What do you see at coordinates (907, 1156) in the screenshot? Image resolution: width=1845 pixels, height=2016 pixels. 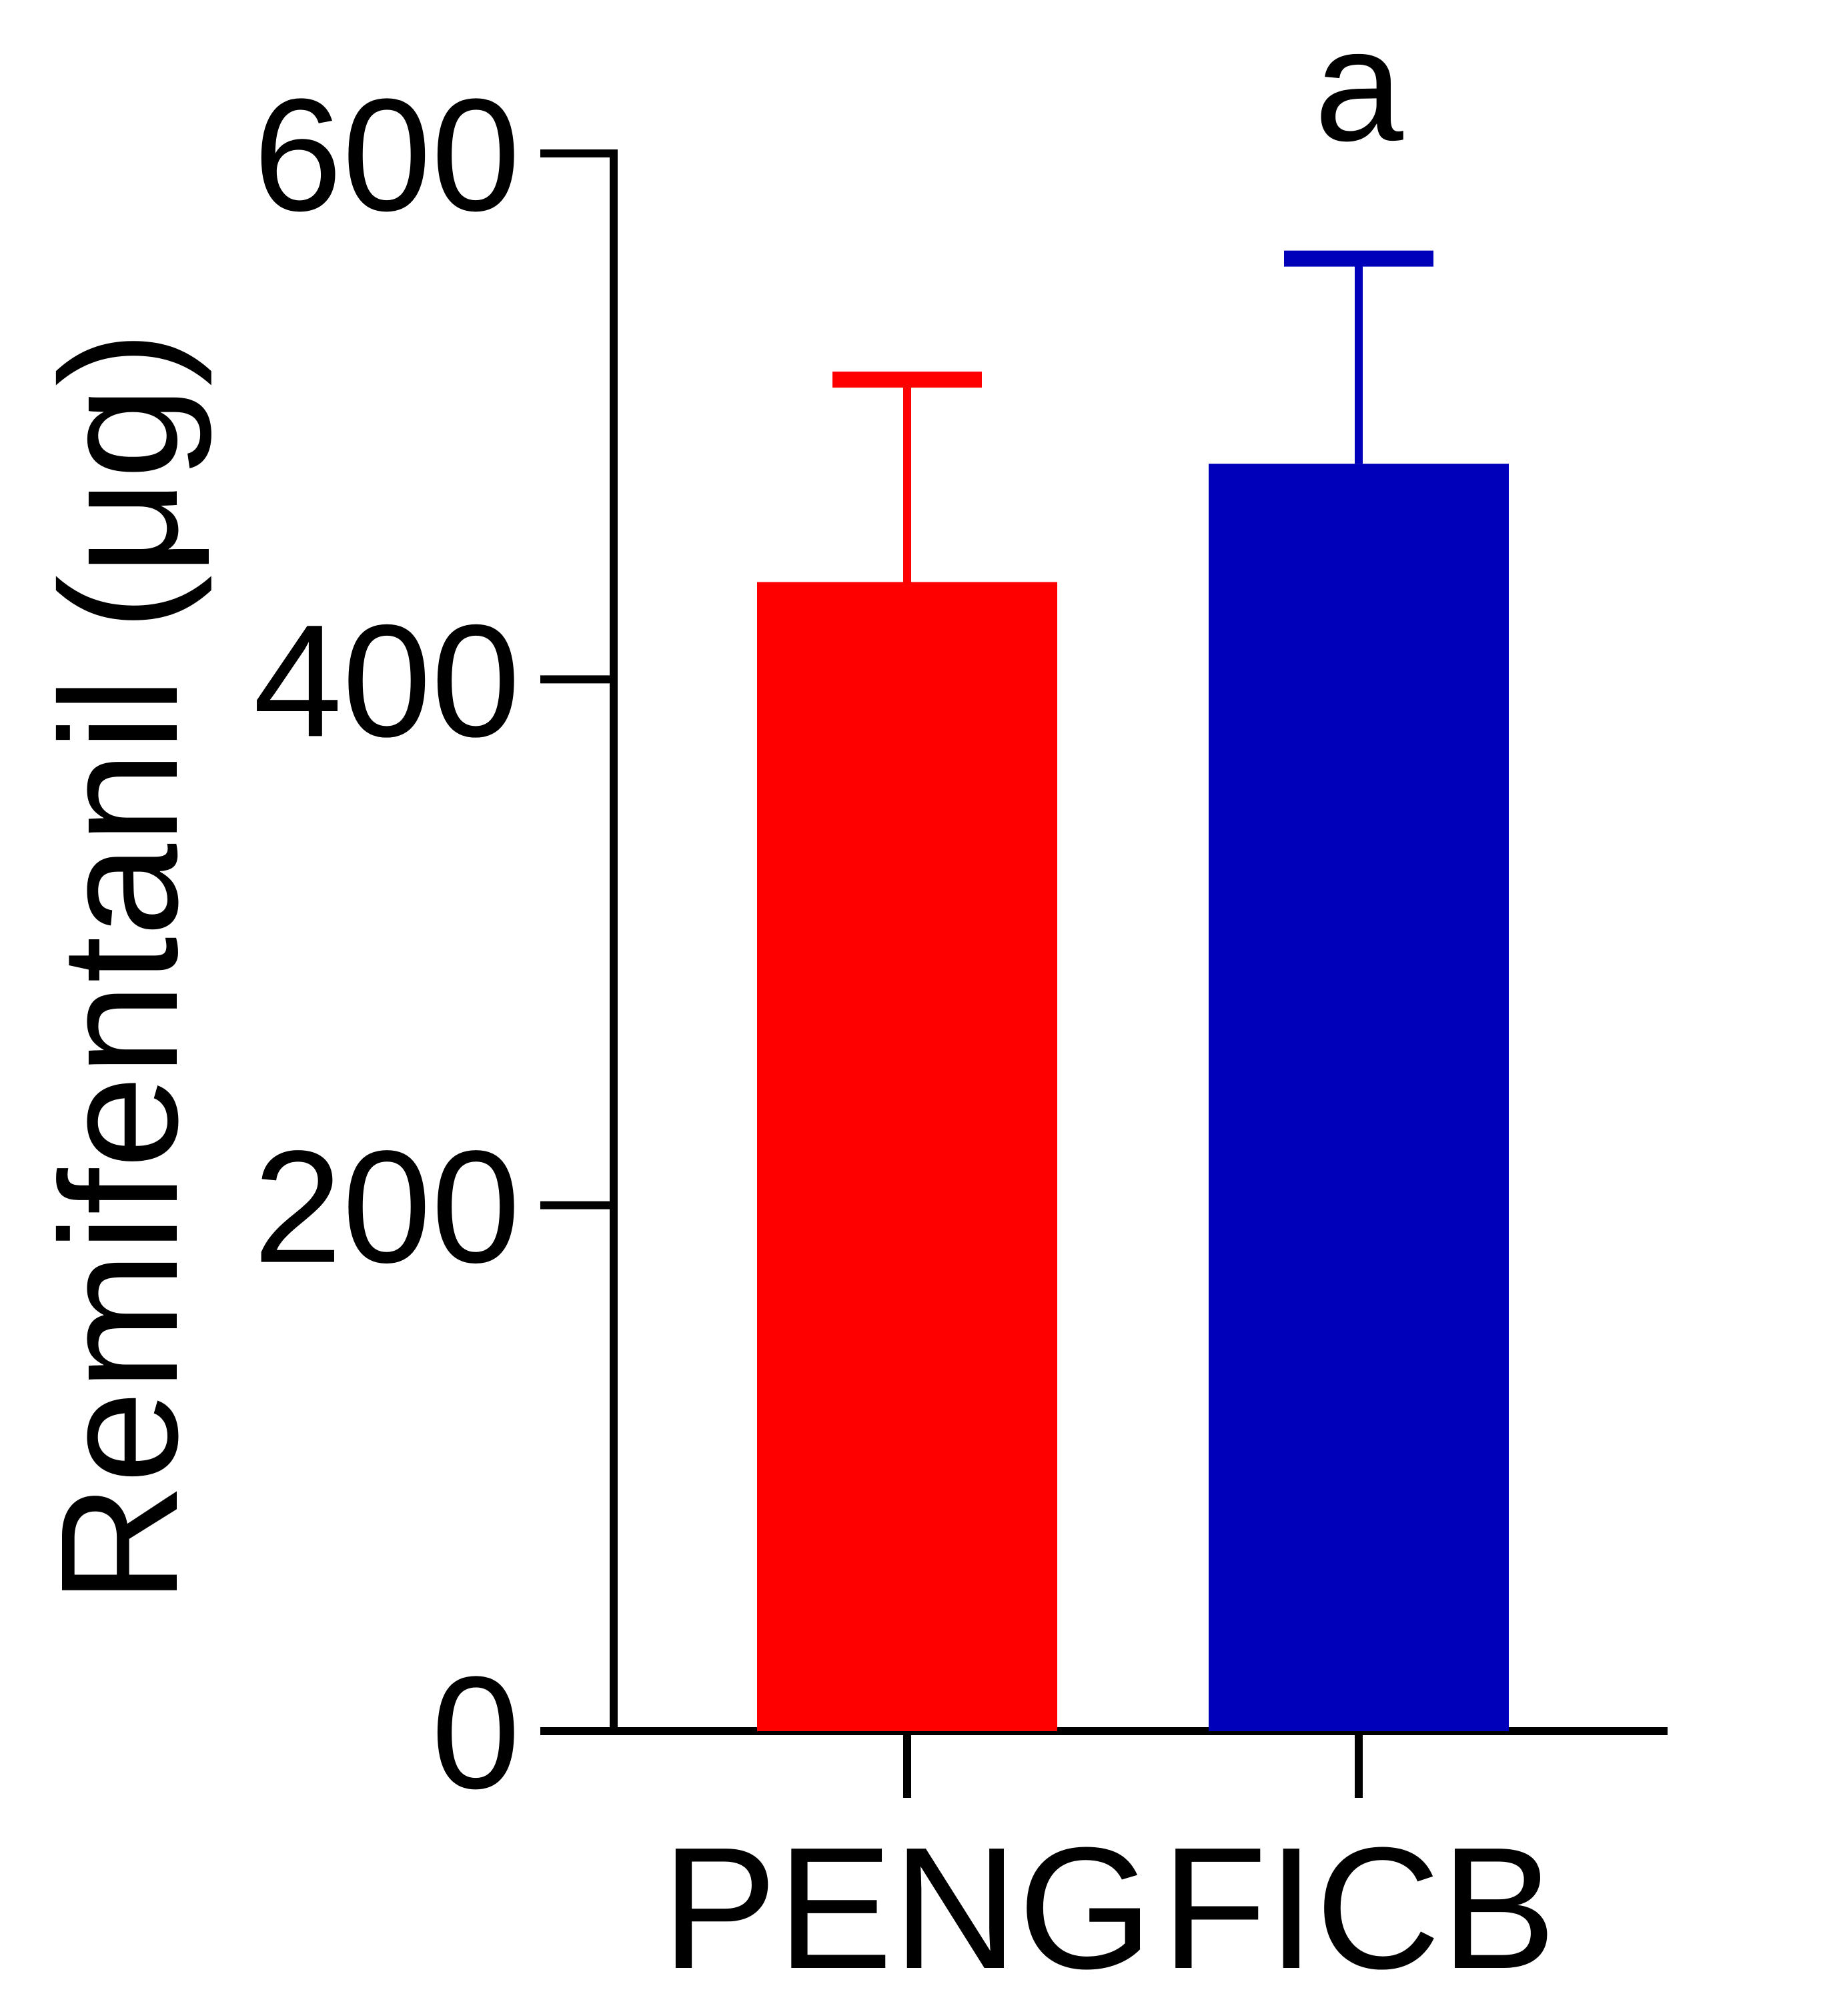 I see `bar-peng` at bounding box center [907, 1156].